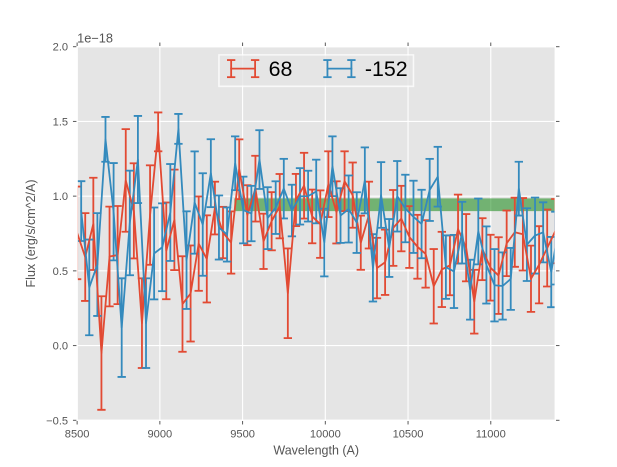 The image size is (617, 467). I want to click on svg-text: 1.0, so click(60, 197).